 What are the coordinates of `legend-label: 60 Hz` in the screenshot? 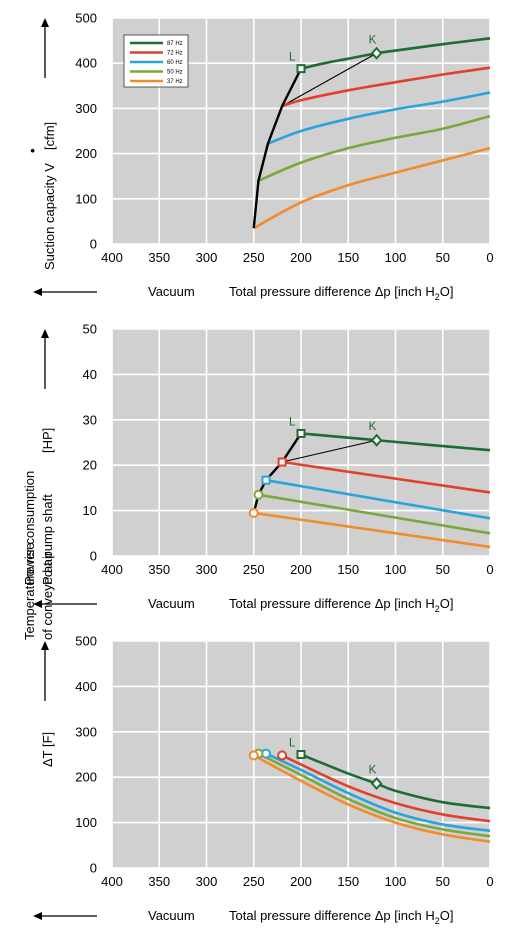 It's located at (175, 63).